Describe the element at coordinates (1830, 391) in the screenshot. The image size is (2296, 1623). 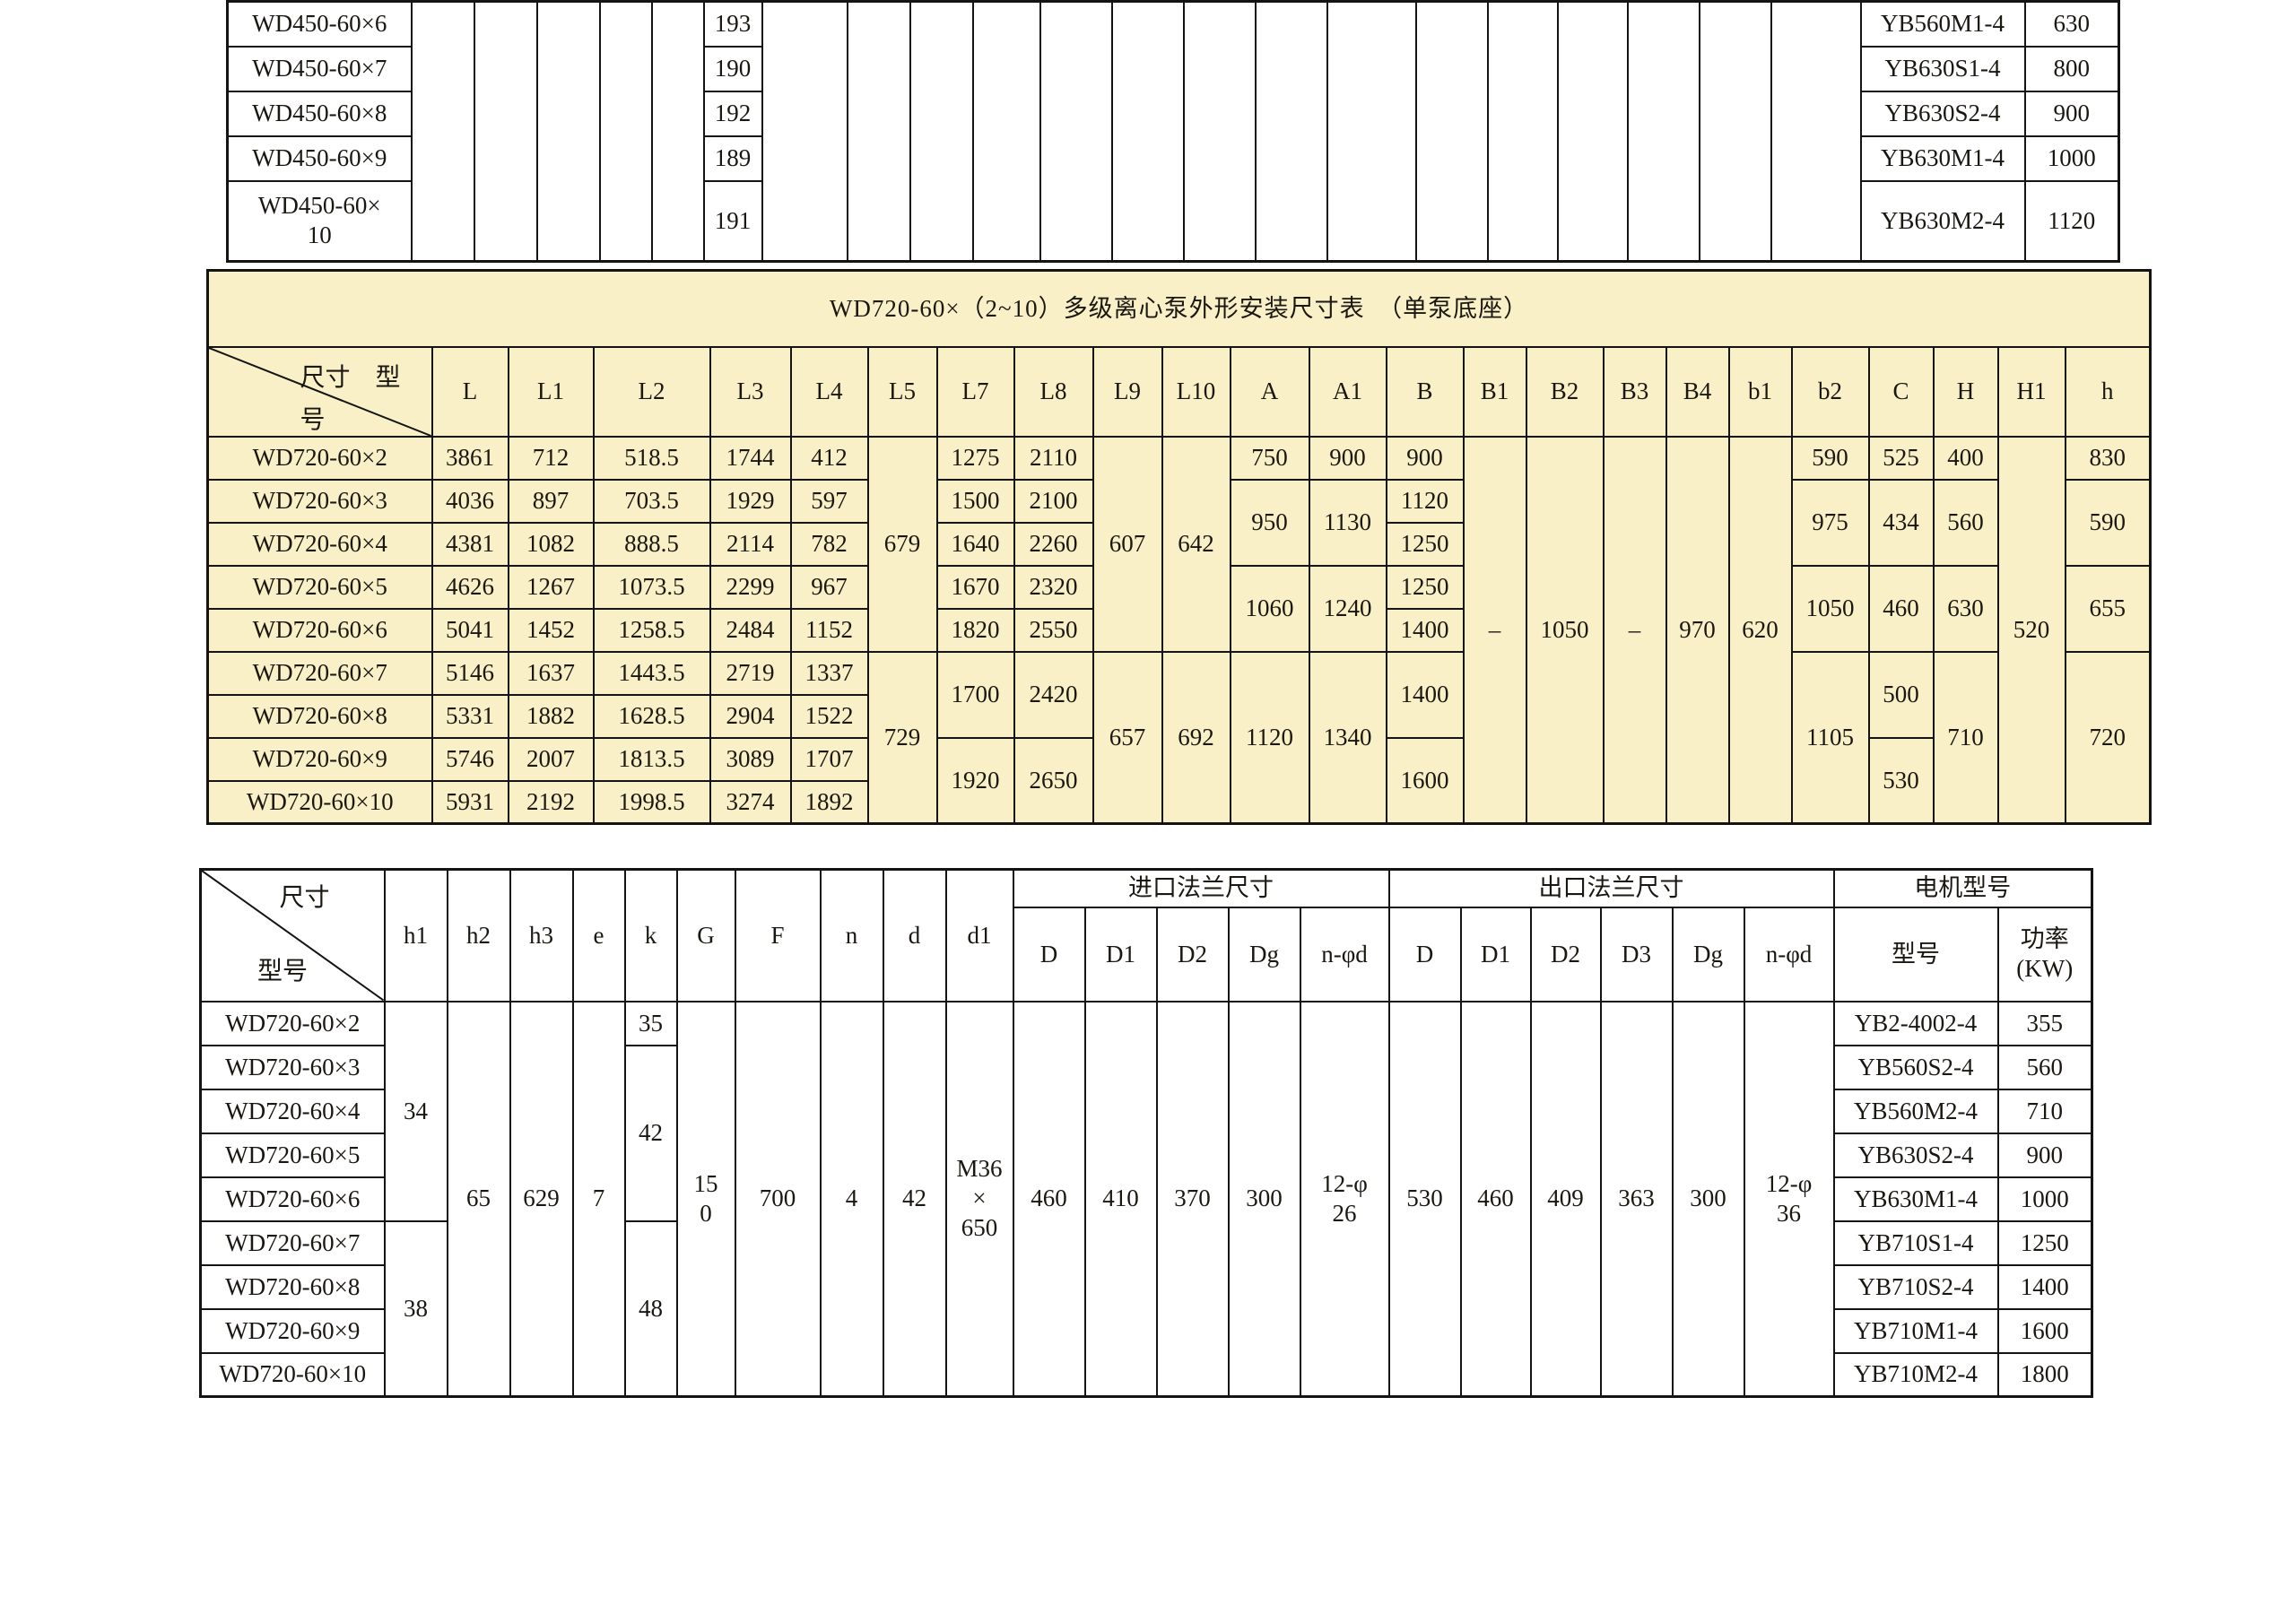
I see `col-header: b2` at that location.